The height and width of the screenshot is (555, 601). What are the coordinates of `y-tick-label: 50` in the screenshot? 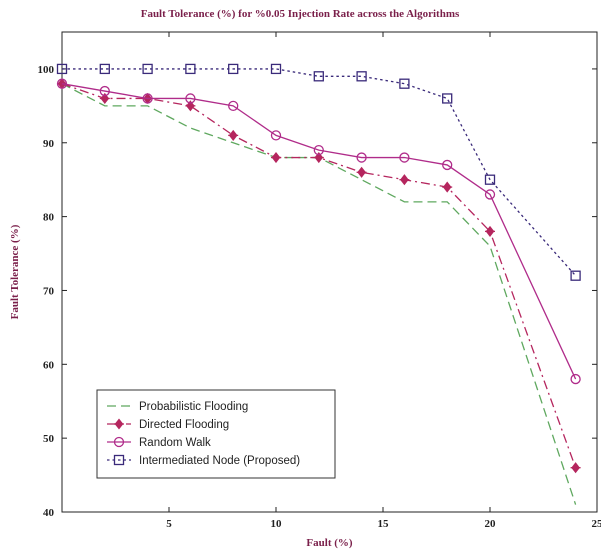 It's located at (49, 439).